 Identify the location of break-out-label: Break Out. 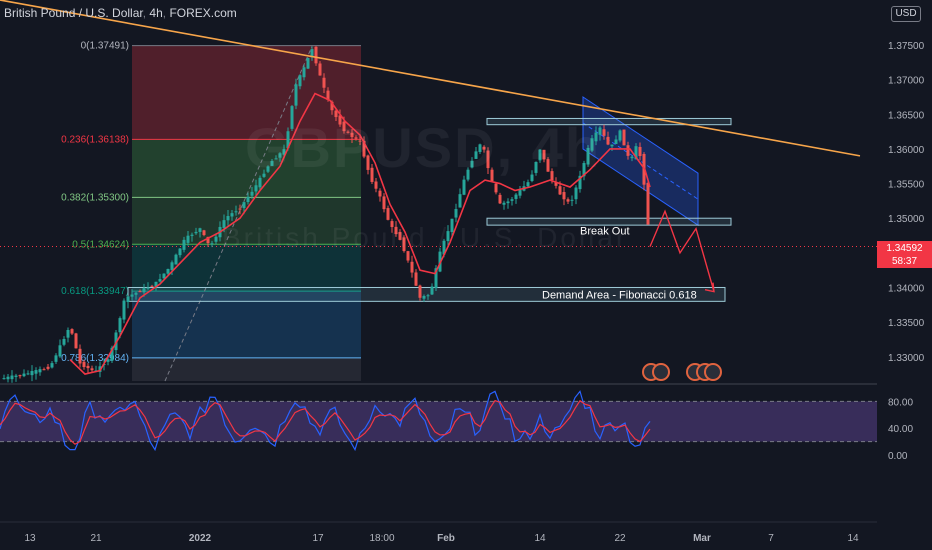
(605, 232).